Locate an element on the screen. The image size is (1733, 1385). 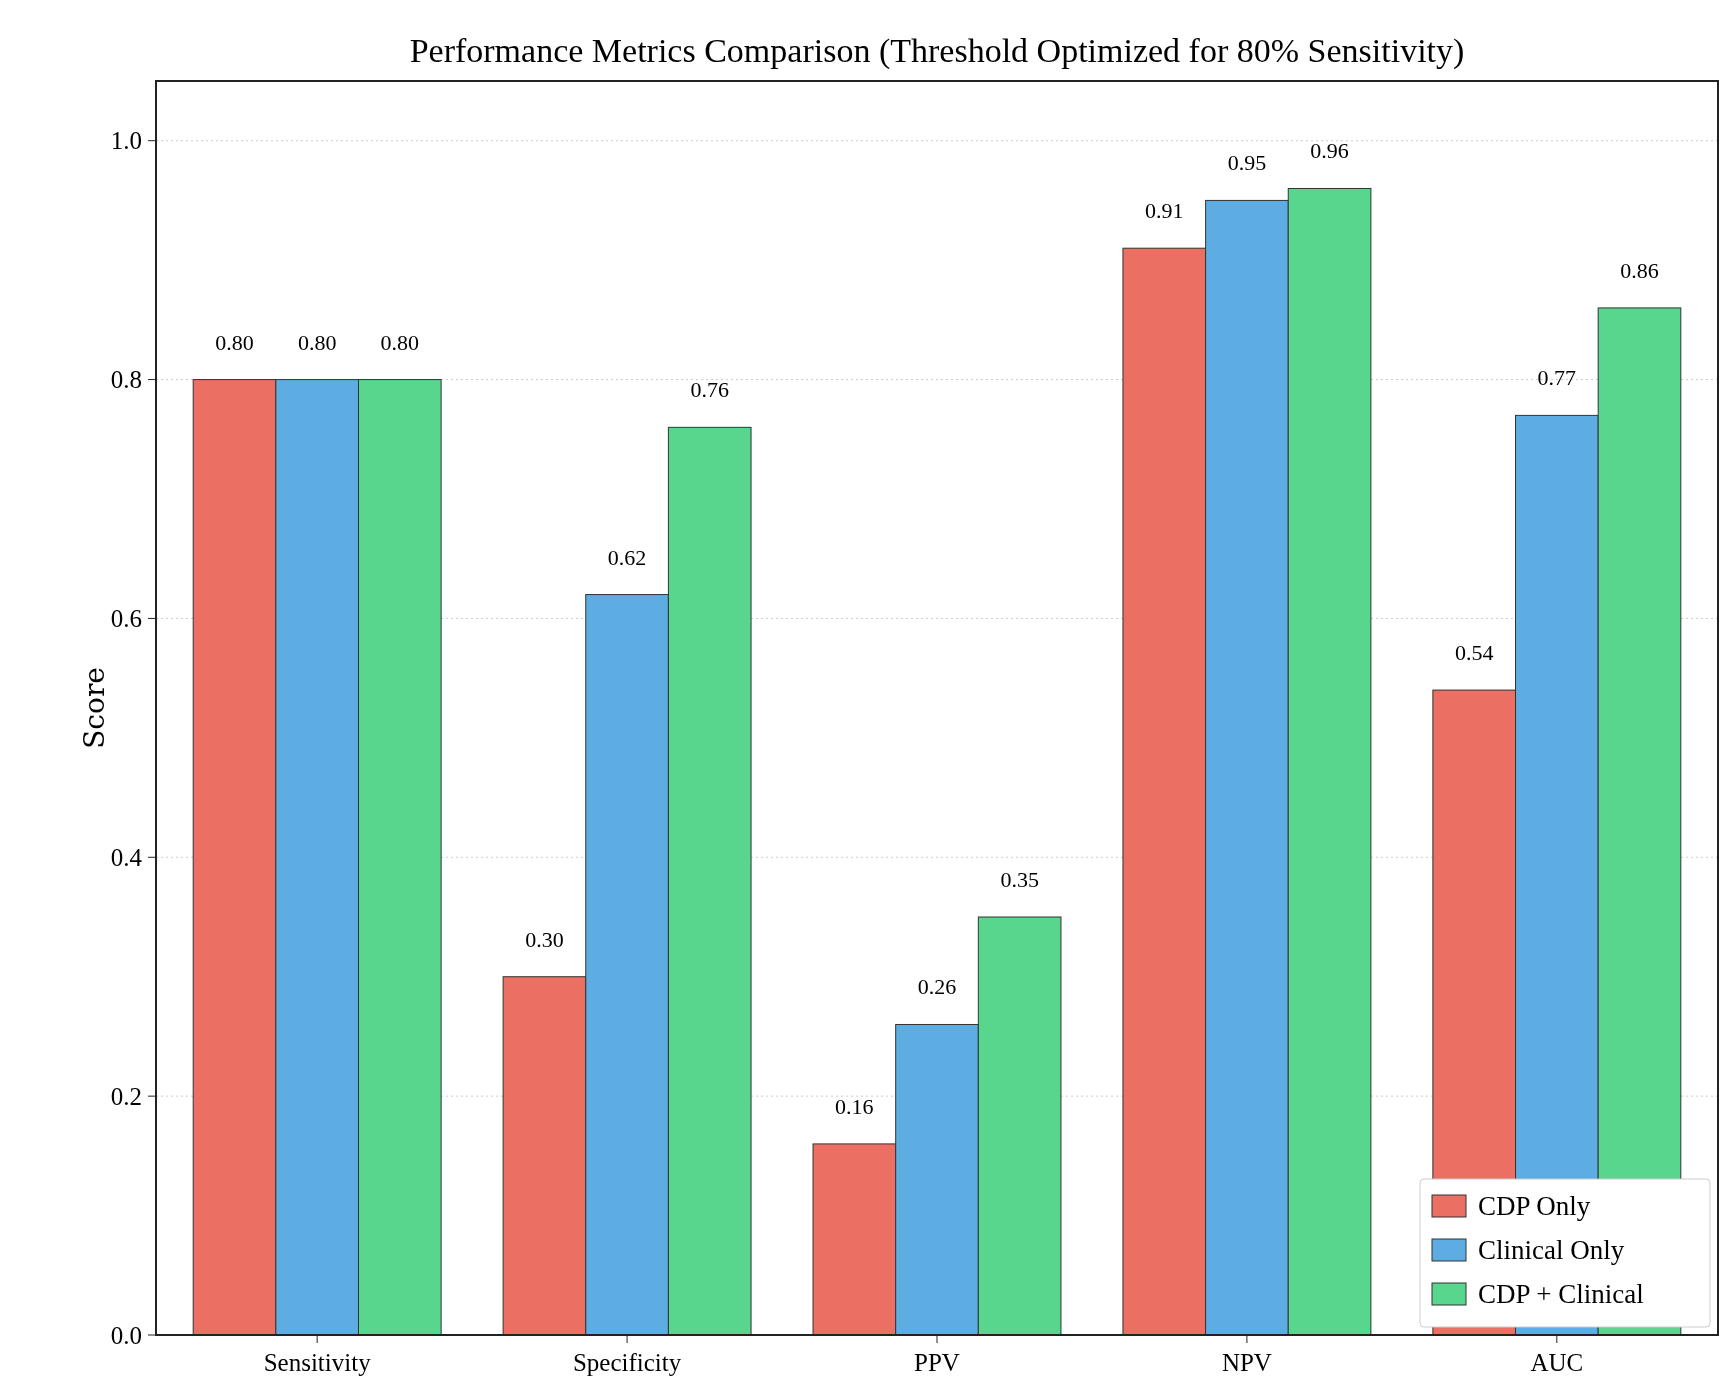
data-label: 0.77 is located at coordinates (1557, 378).